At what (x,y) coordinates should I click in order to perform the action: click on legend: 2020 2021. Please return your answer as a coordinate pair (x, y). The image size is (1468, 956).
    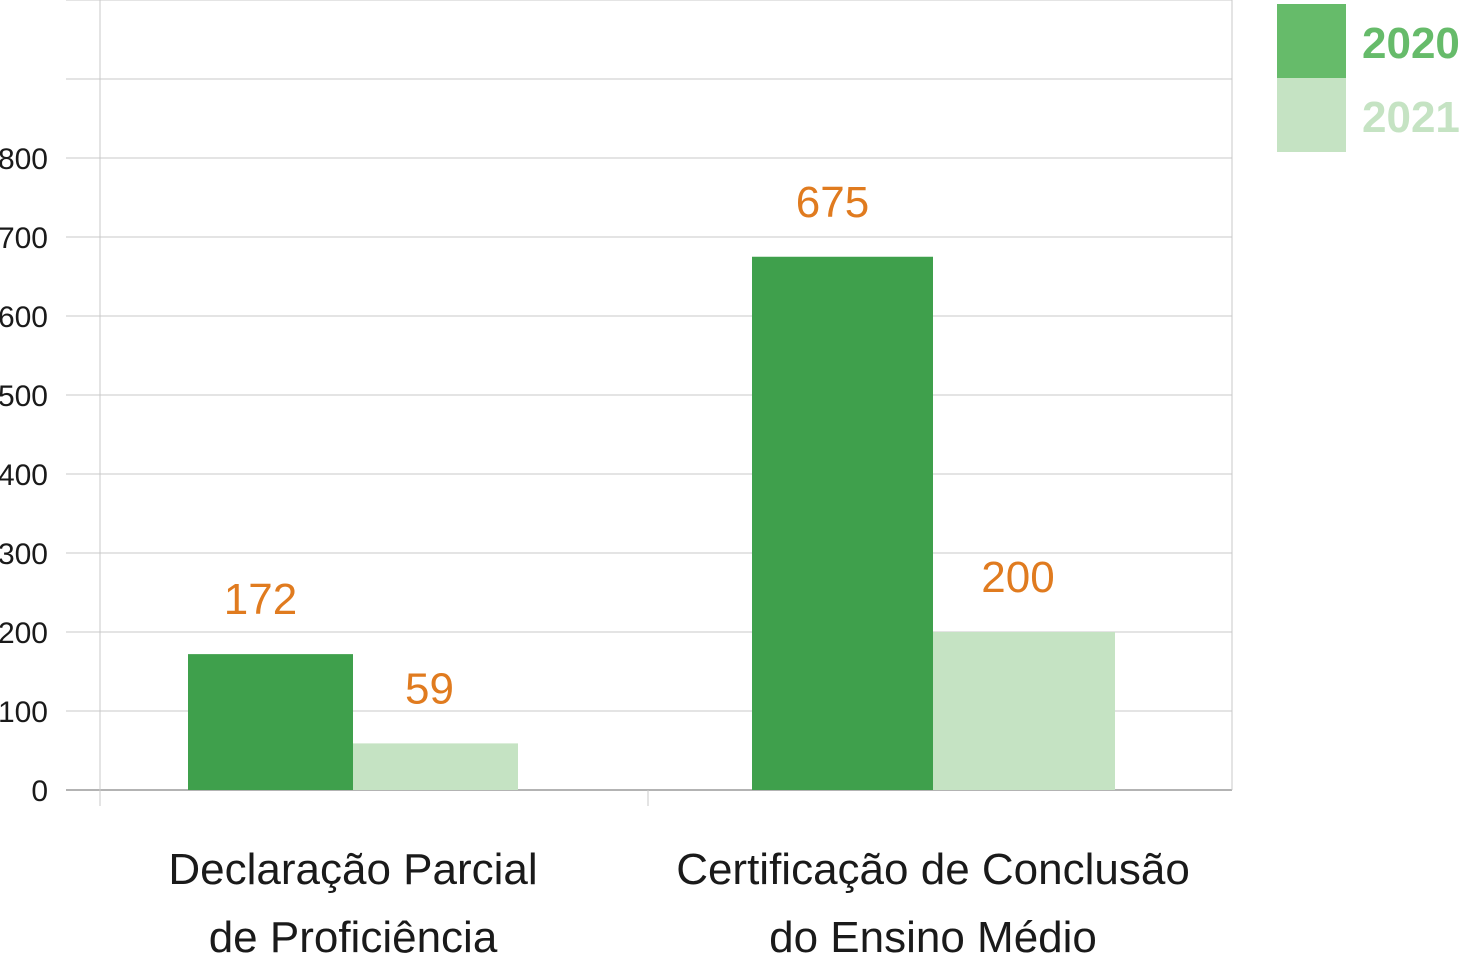
    Looking at the image, I should click on (1368, 78).